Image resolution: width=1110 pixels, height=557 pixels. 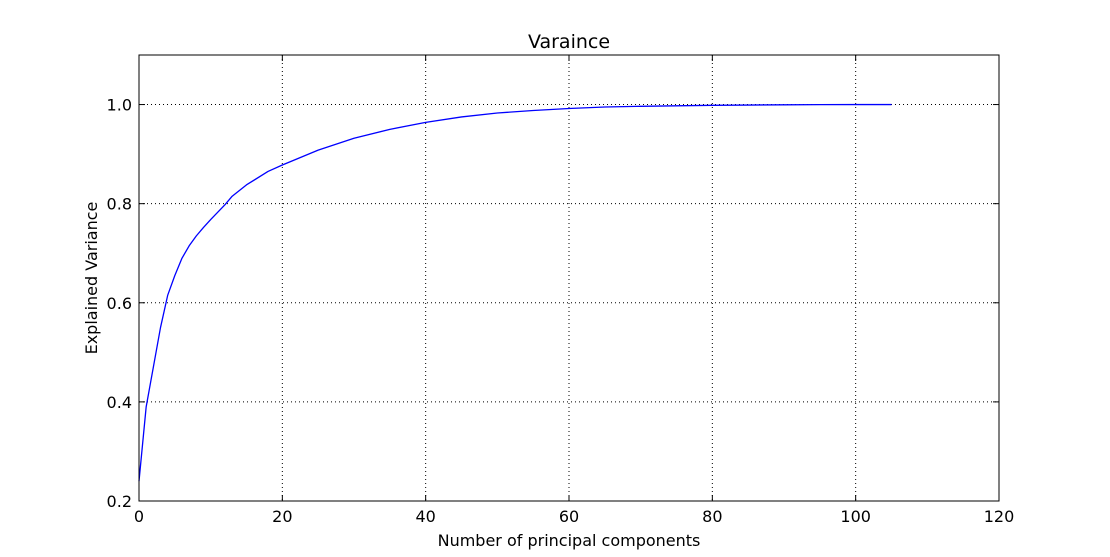 What do you see at coordinates (119, 204) in the screenshot?
I see `y-tick-label: 0.8` at bounding box center [119, 204].